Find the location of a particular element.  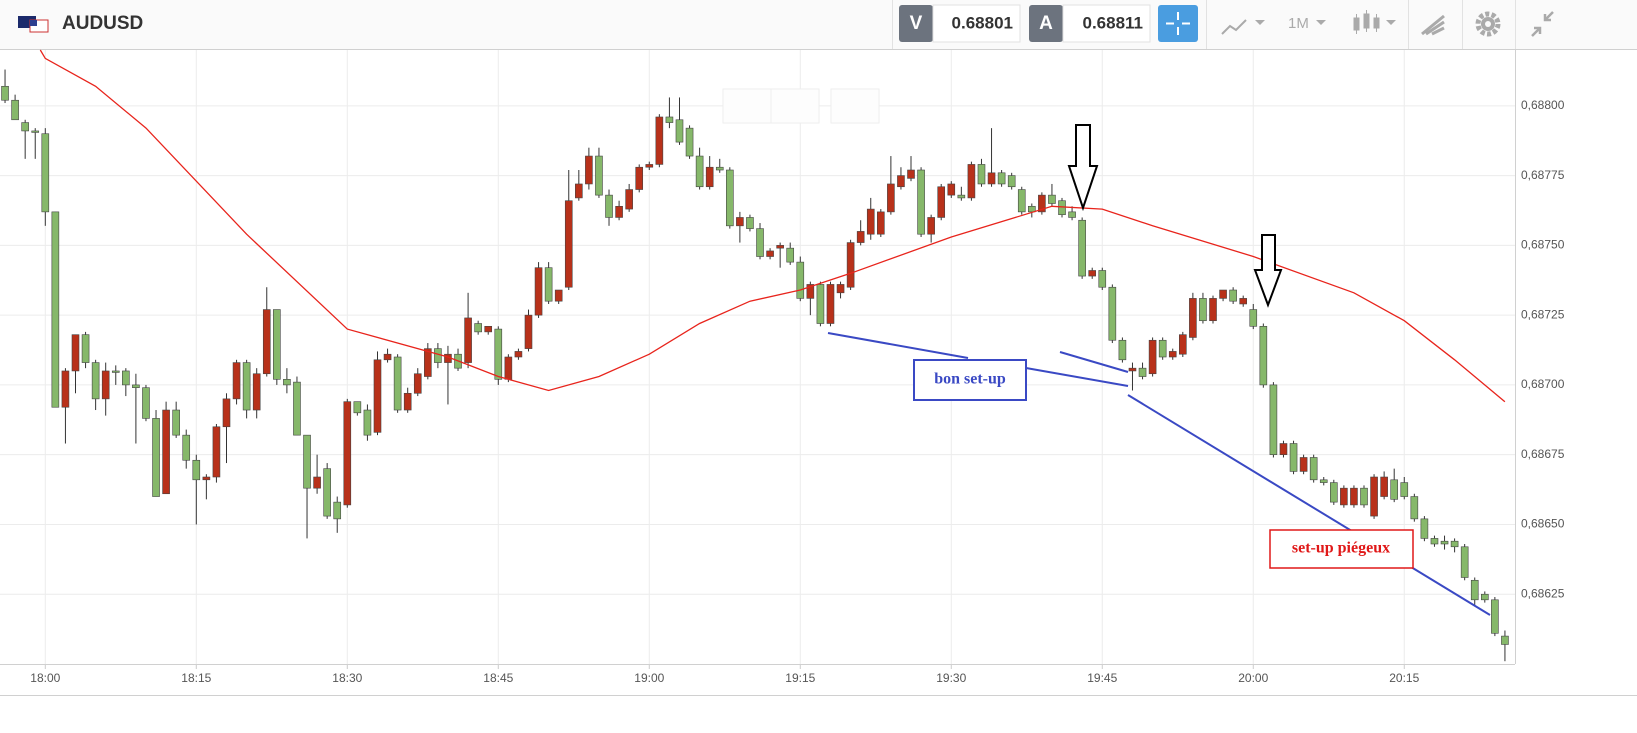

x-tick-label: 20:15 is located at coordinates (1404, 678).